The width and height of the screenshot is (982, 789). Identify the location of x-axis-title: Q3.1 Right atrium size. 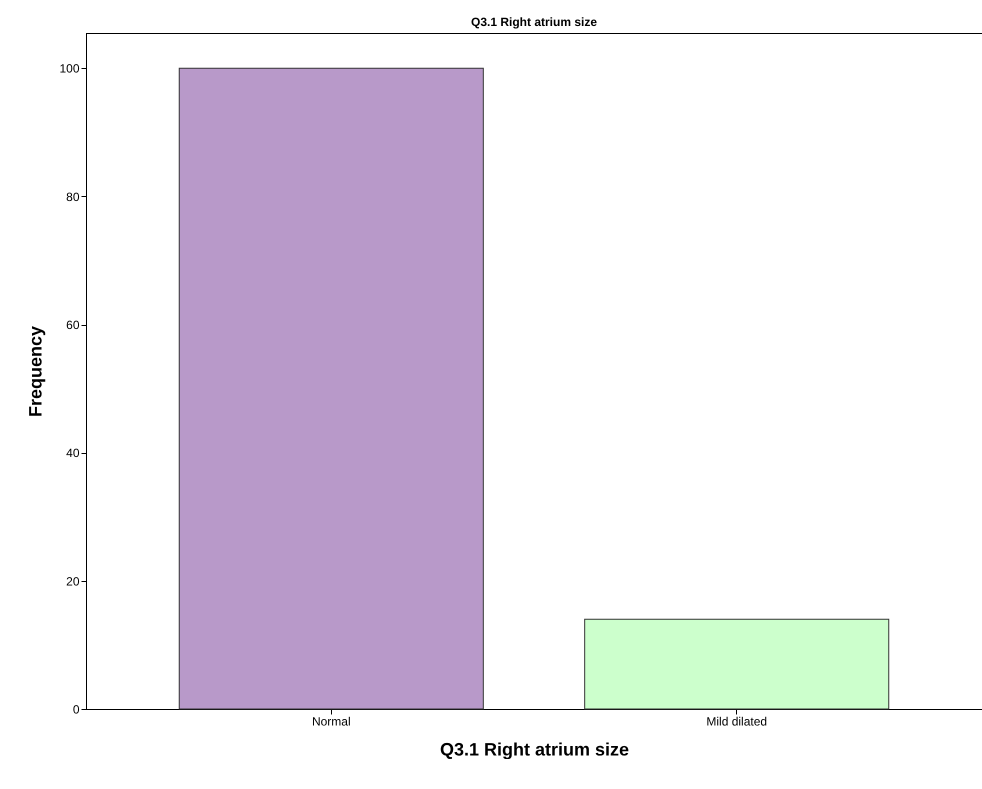
(535, 750).